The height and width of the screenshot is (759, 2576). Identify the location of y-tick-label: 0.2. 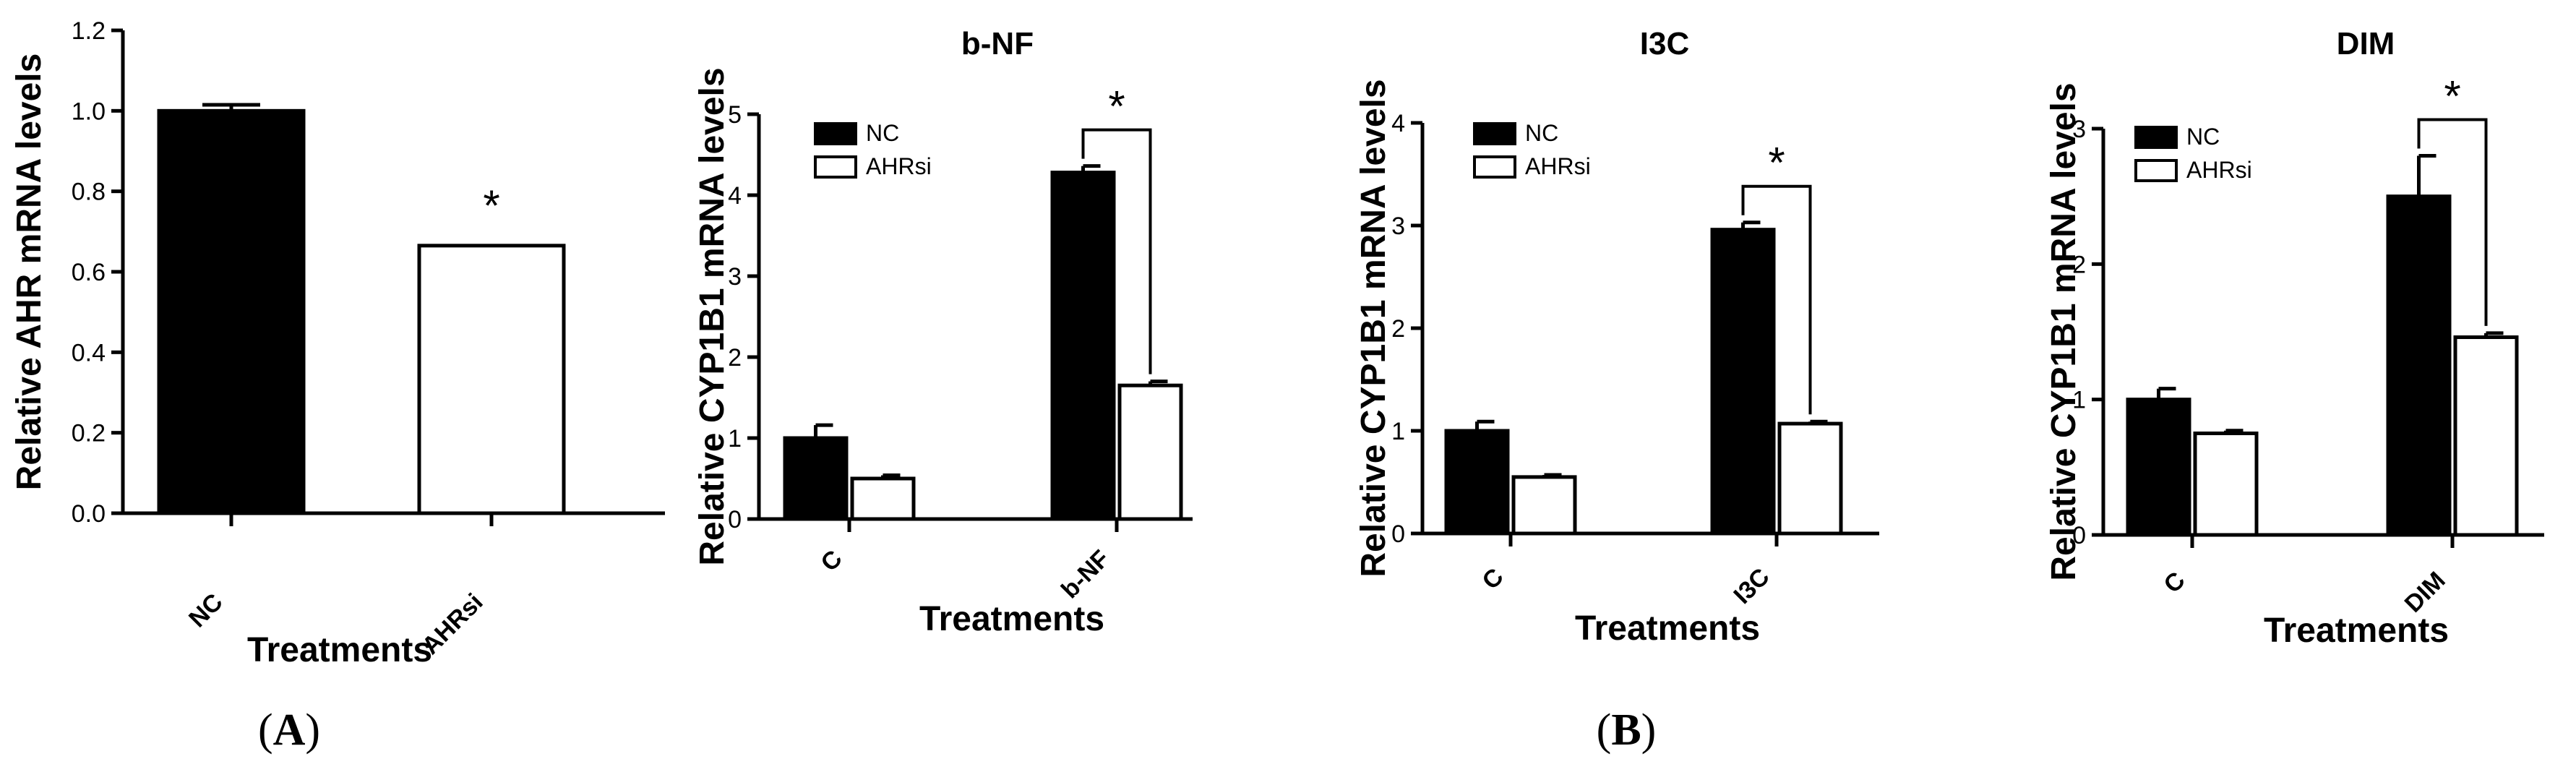
(89, 433).